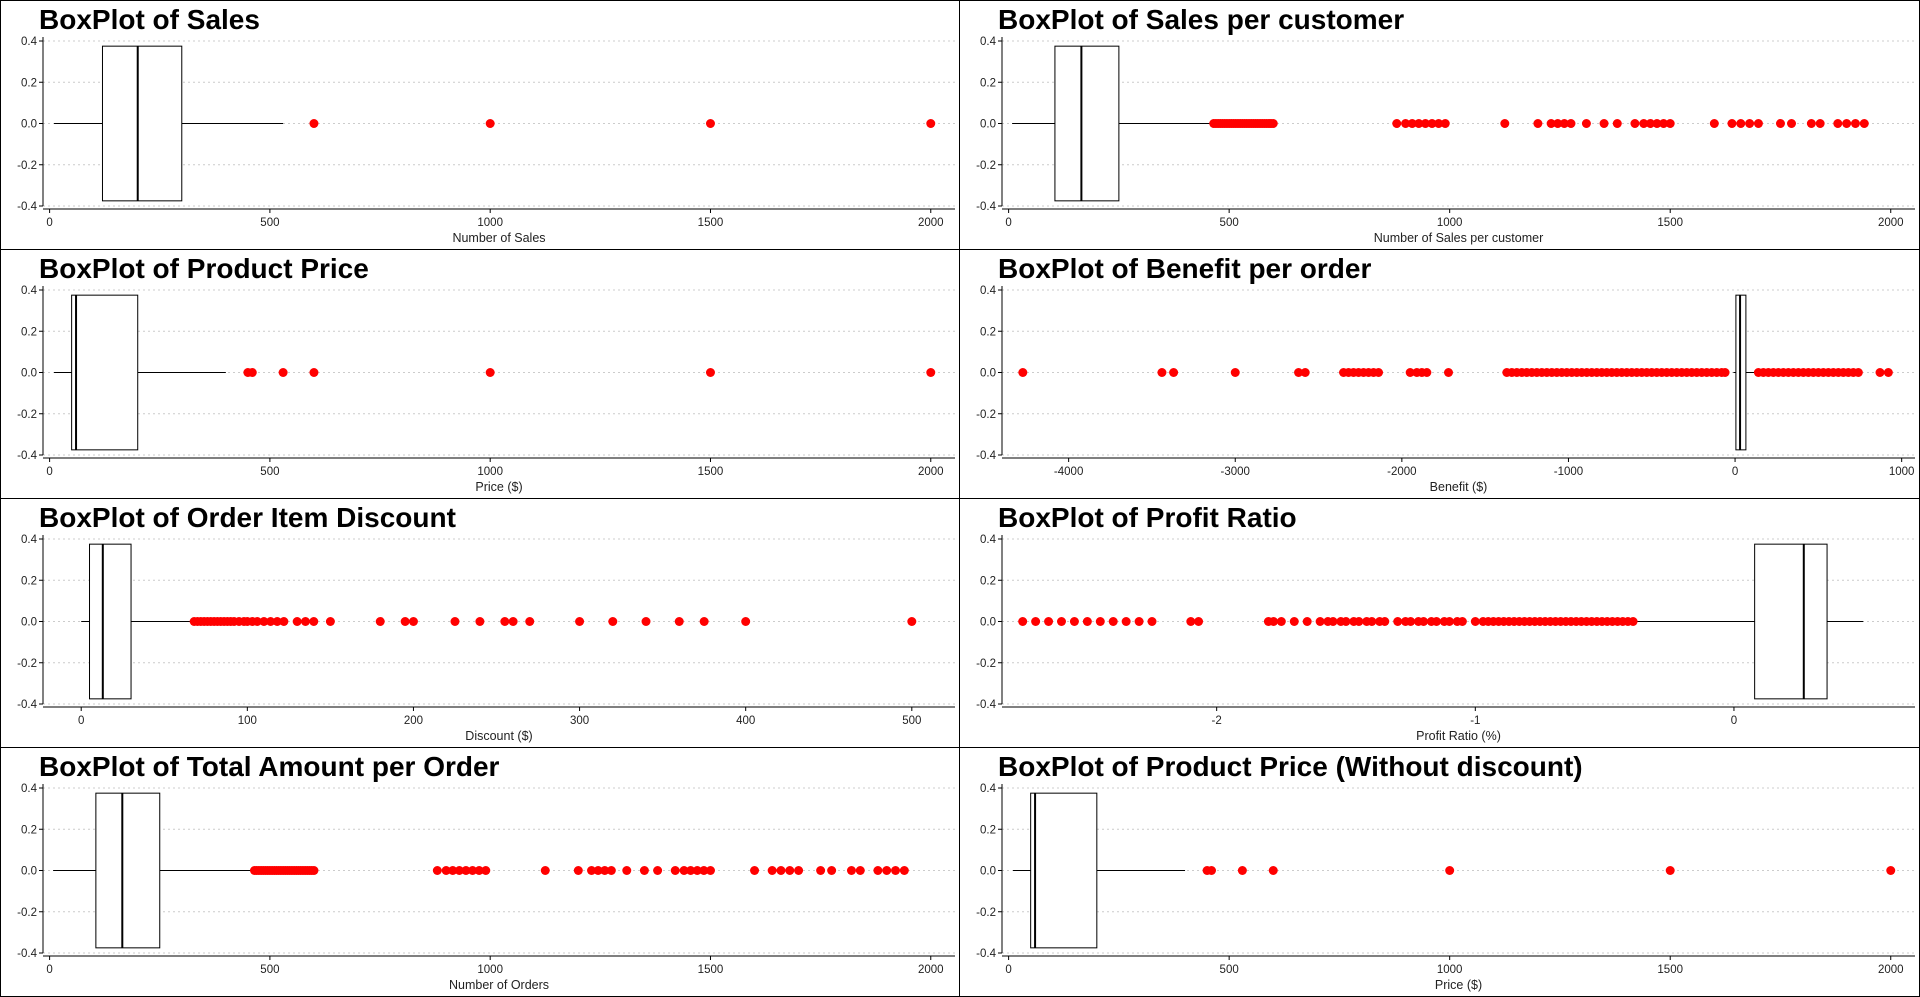  What do you see at coordinates (988, 42) in the screenshot?
I see `y-tick-label: 0.4` at bounding box center [988, 42].